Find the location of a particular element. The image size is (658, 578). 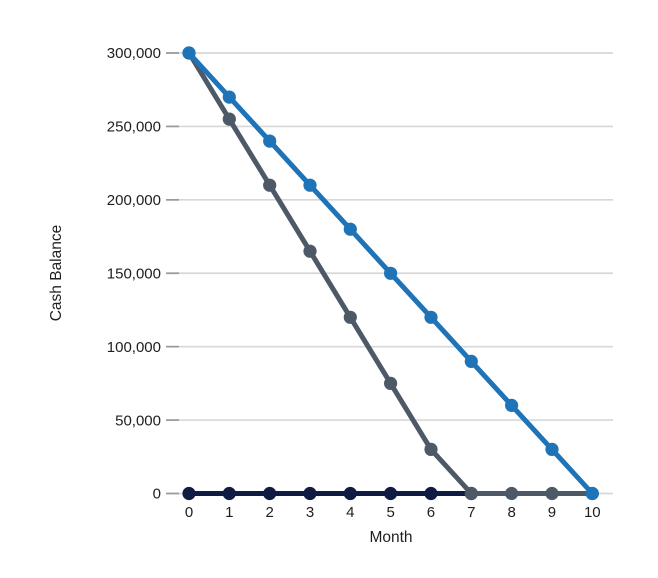

y-tick-label: 200,000 is located at coordinates (134, 200).